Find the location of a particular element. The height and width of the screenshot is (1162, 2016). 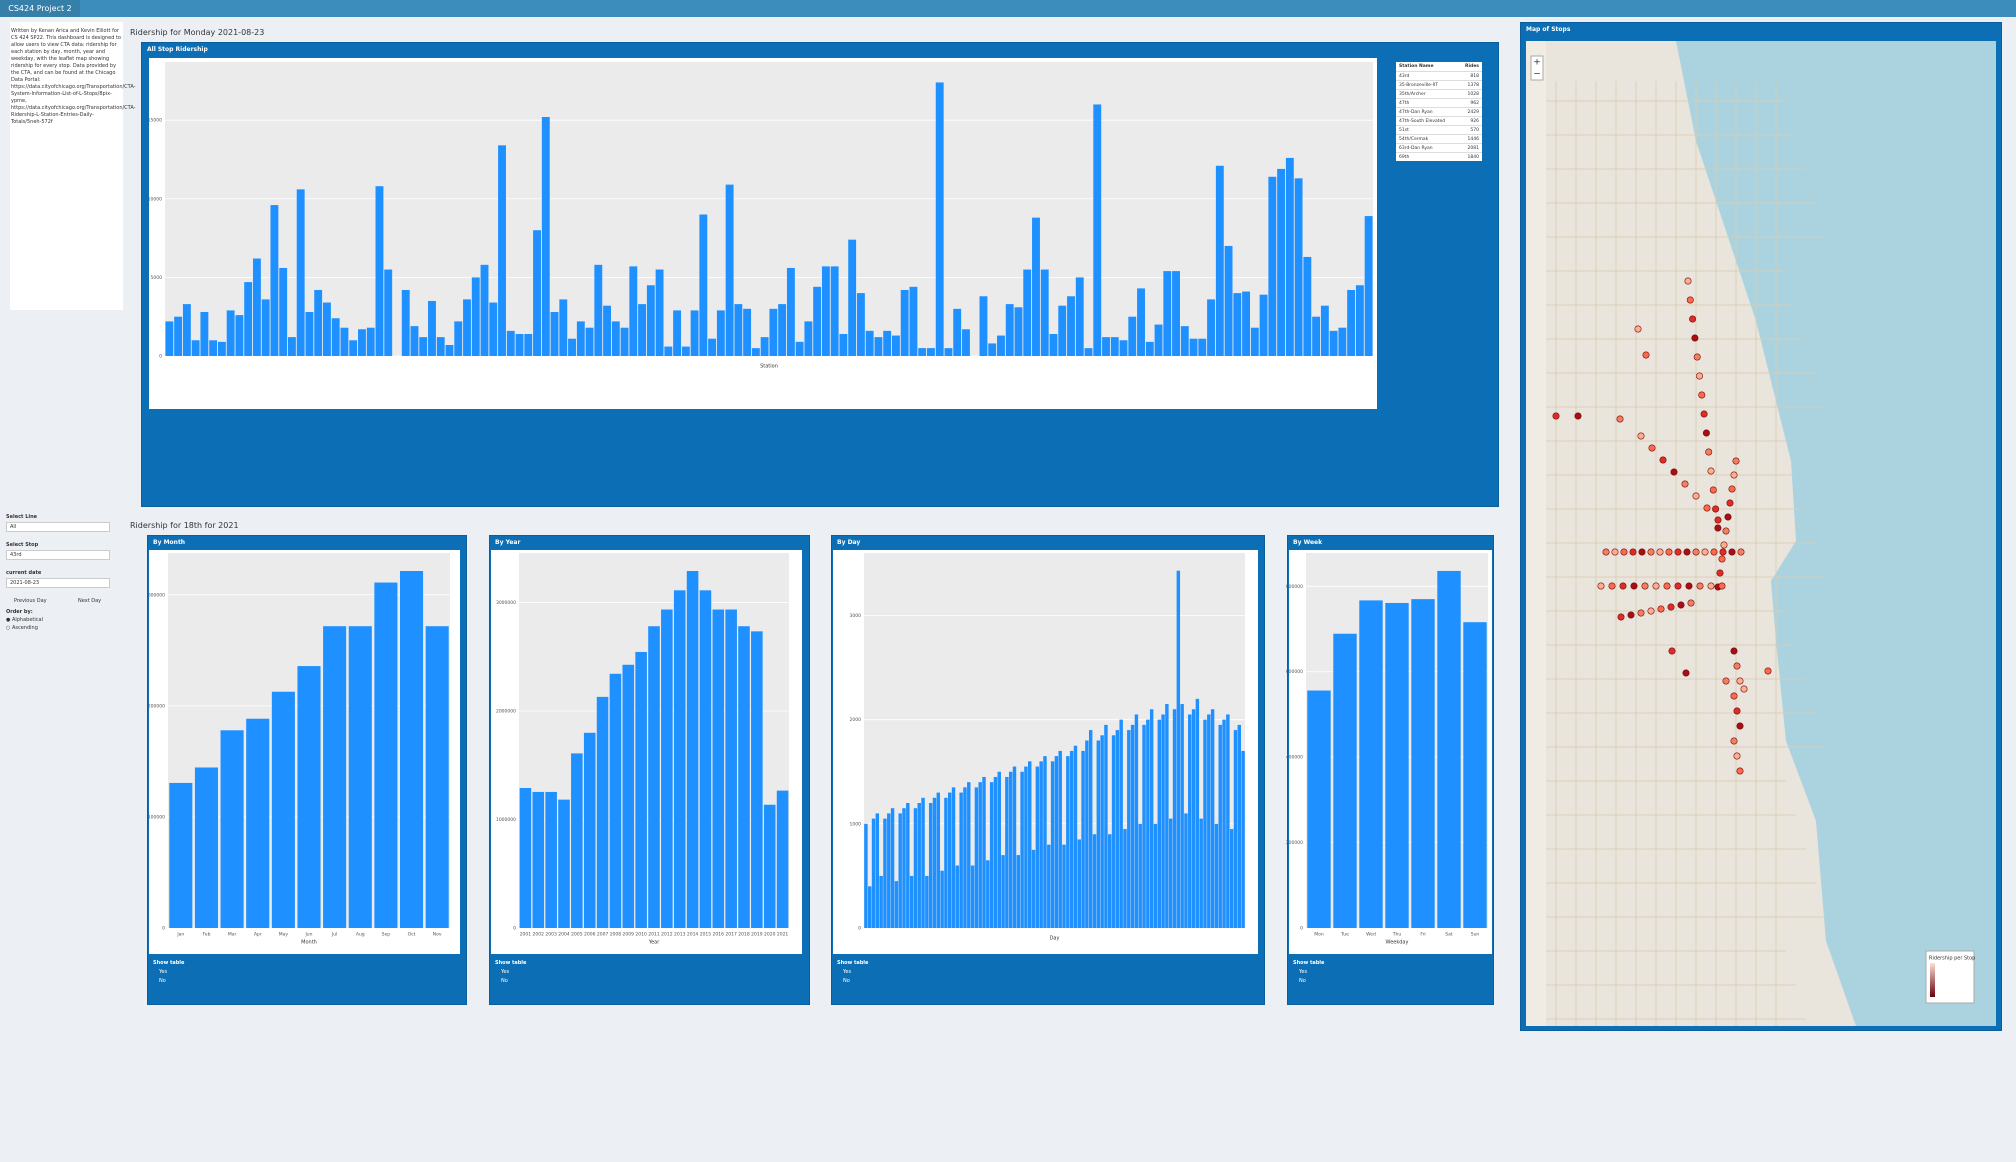

column-header: Station Name is located at coordinates (1416, 66).